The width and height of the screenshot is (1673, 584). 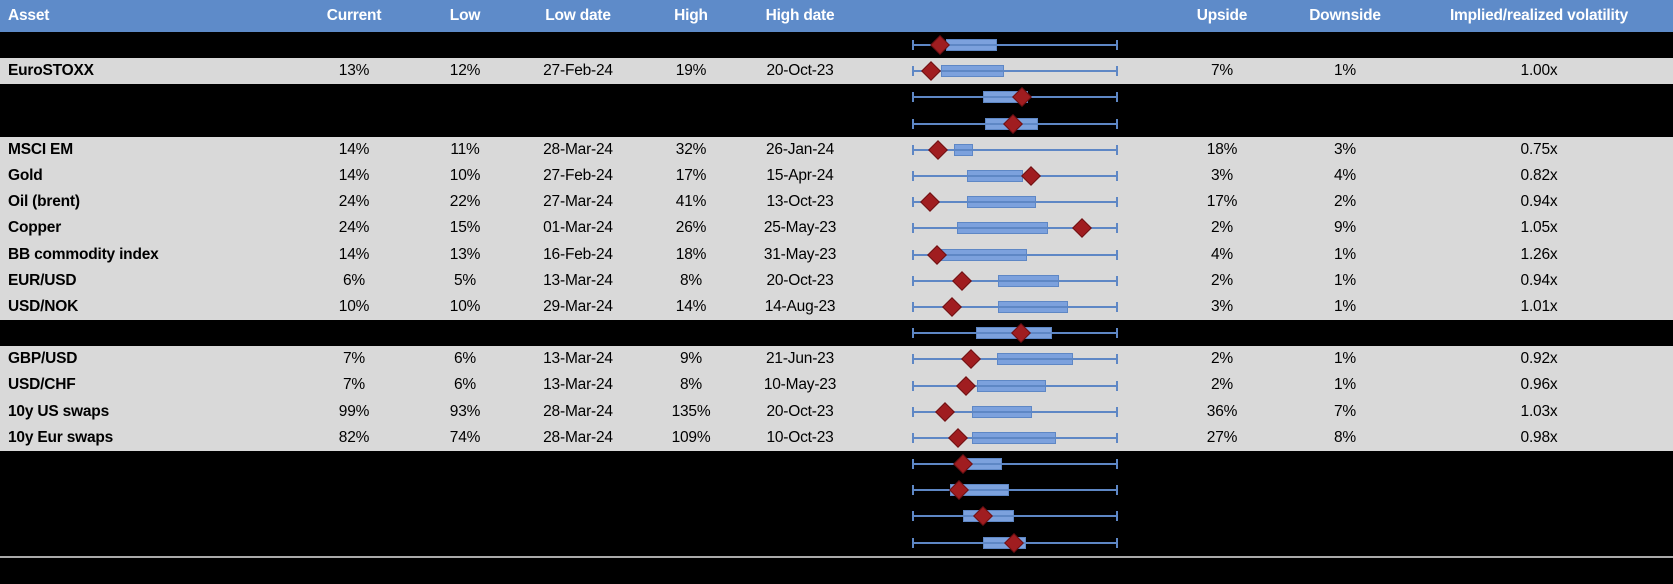 What do you see at coordinates (800, 175) in the screenshot?
I see `high-date: 15-Apr-24` at bounding box center [800, 175].